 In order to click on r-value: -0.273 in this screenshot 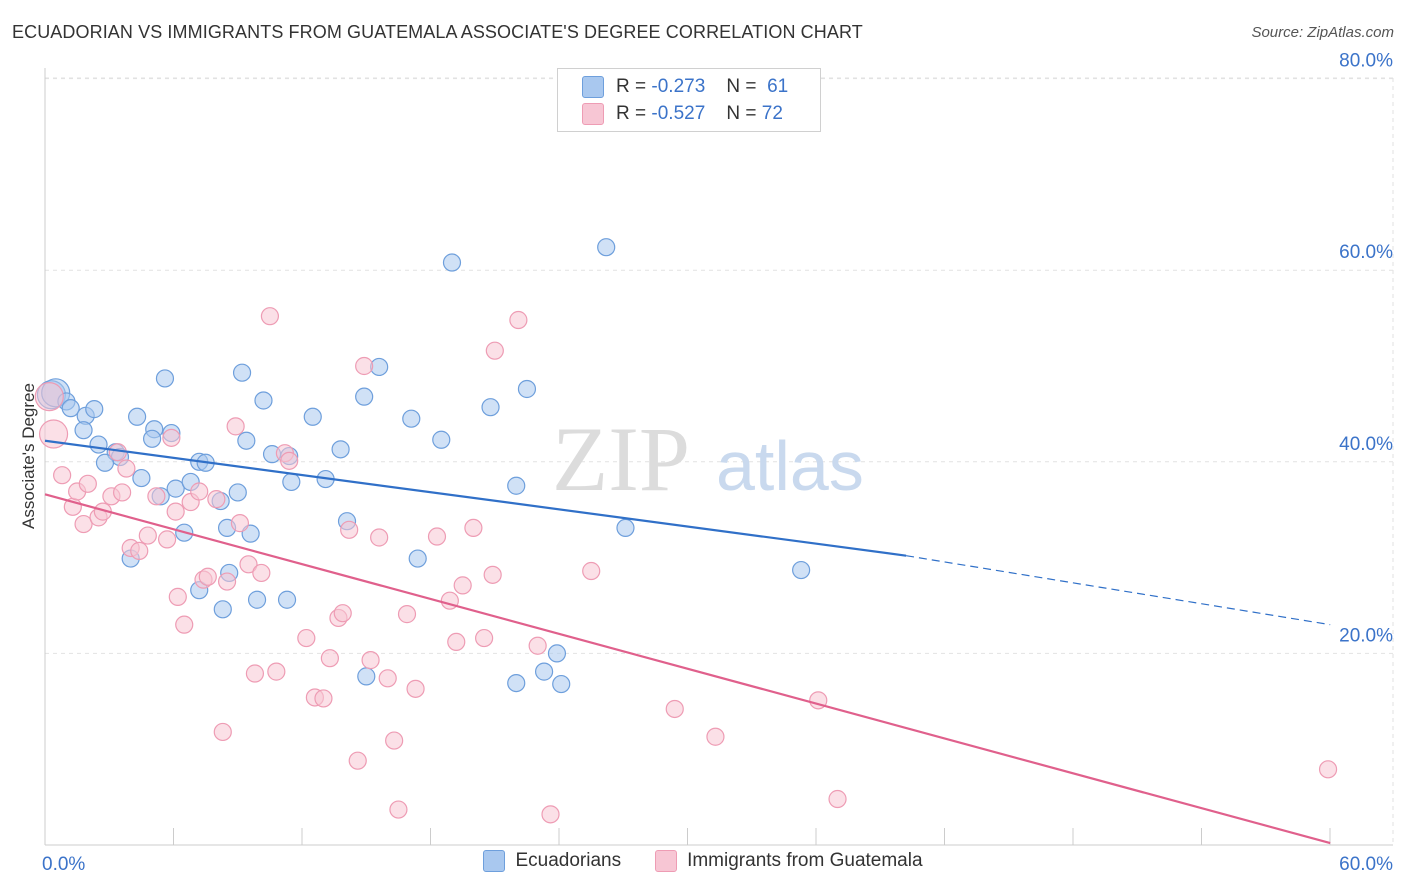, I will do `click(678, 86)`.